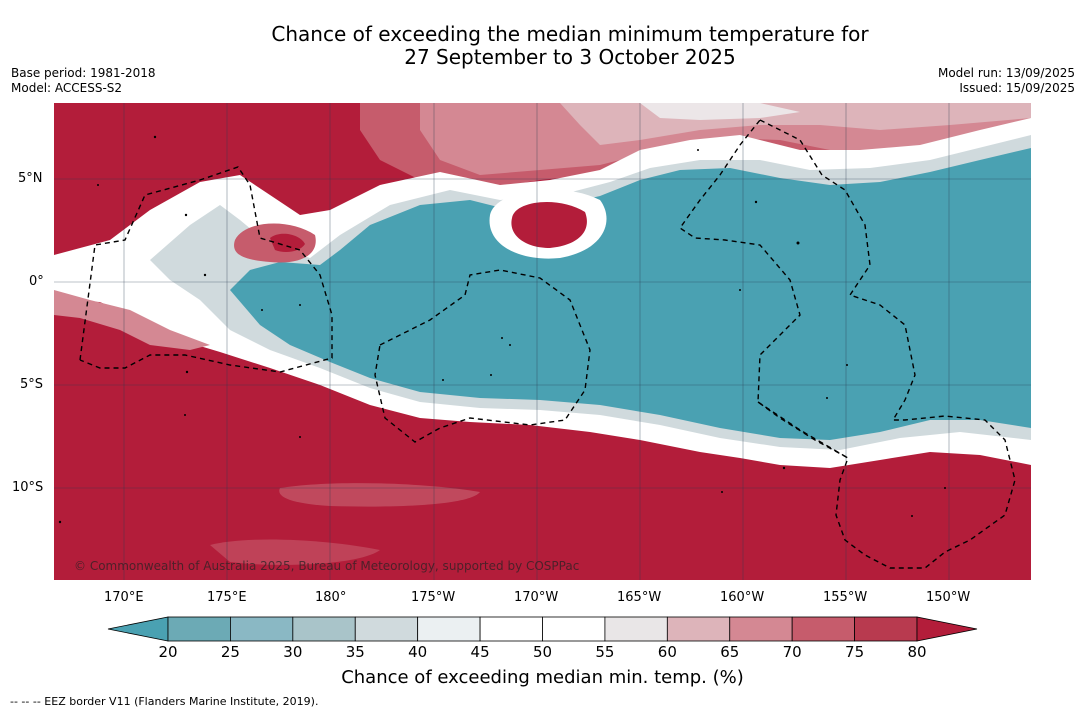 This screenshot has height=713, width=1085. Describe the element at coordinates (30, 178) in the screenshot. I see `lat-label-5n: 5°N` at that location.